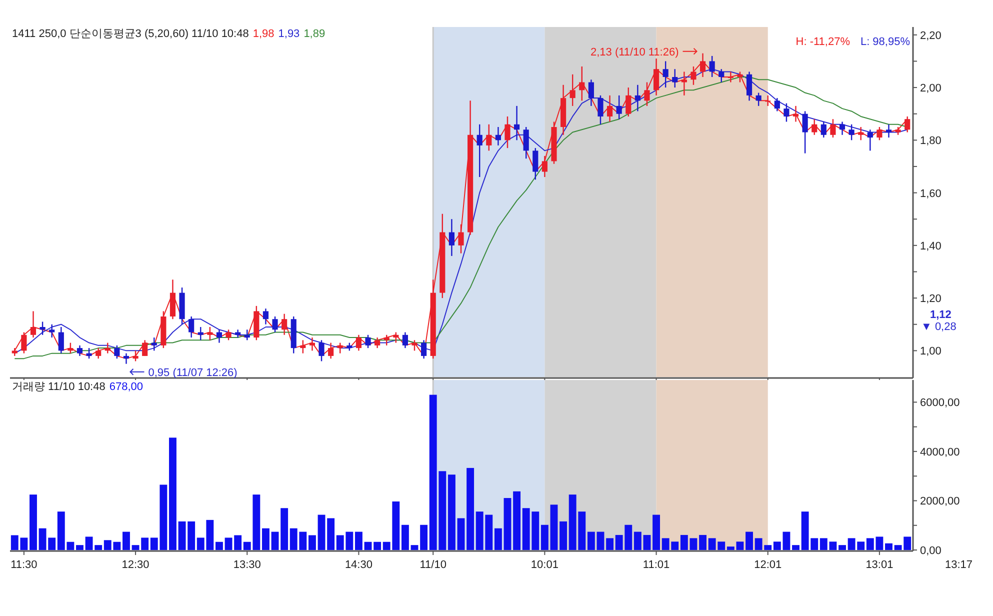 This screenshot has width=993, height=616. Describe the element at coordinates (634, 52) in the screenshot. I see `annotation: 2,13 (11/10 11:26)` at that location.